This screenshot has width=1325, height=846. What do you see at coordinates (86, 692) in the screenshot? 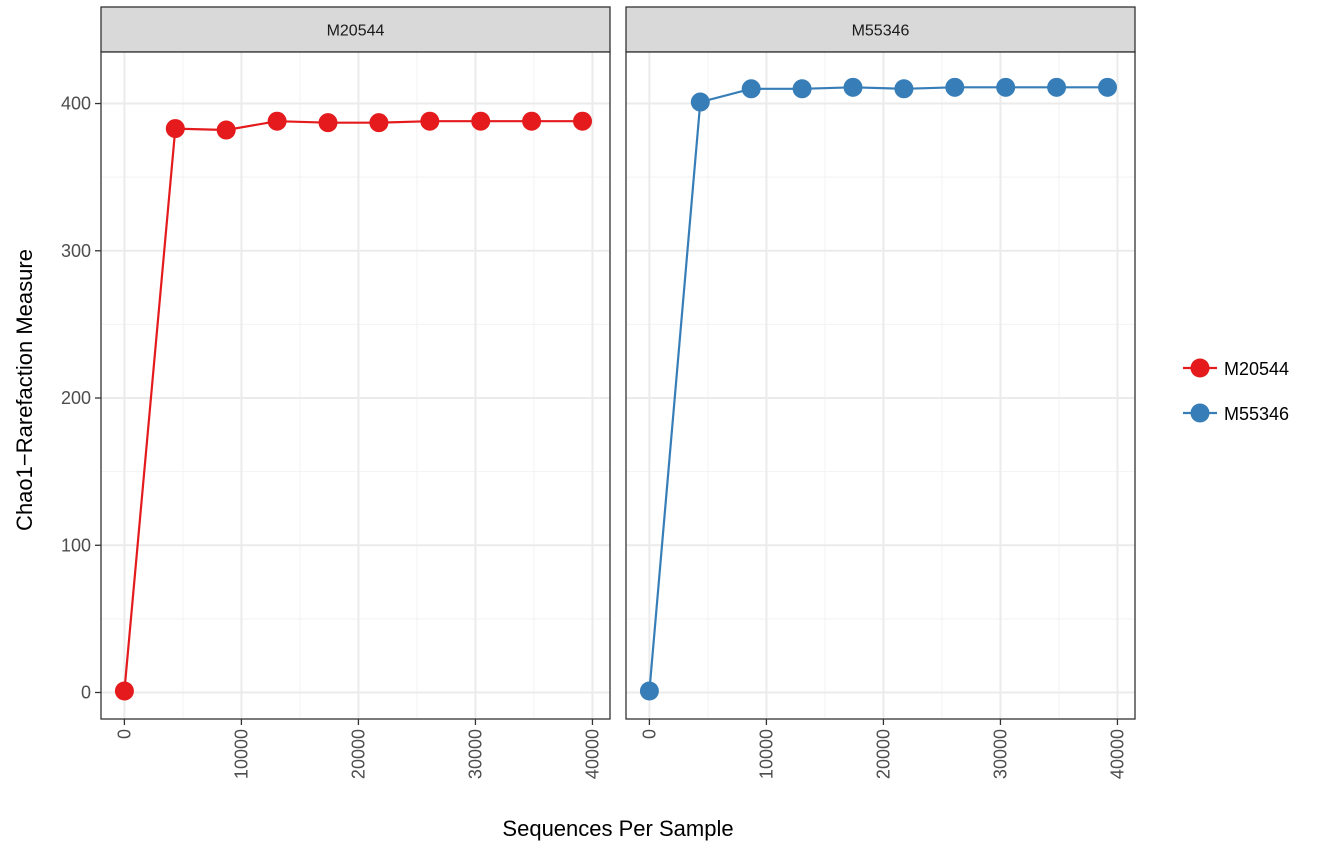
I see `y-tick-label: 0` at bounding box center [86, 692].